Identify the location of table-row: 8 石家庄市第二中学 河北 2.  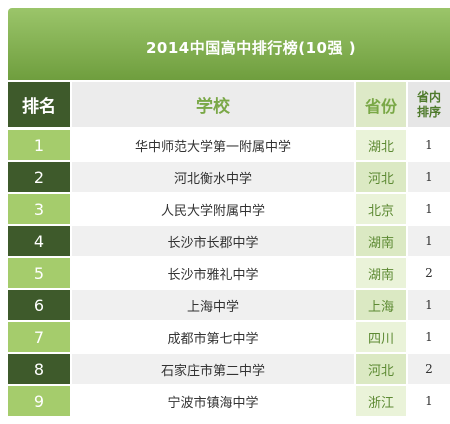
(229, 369).